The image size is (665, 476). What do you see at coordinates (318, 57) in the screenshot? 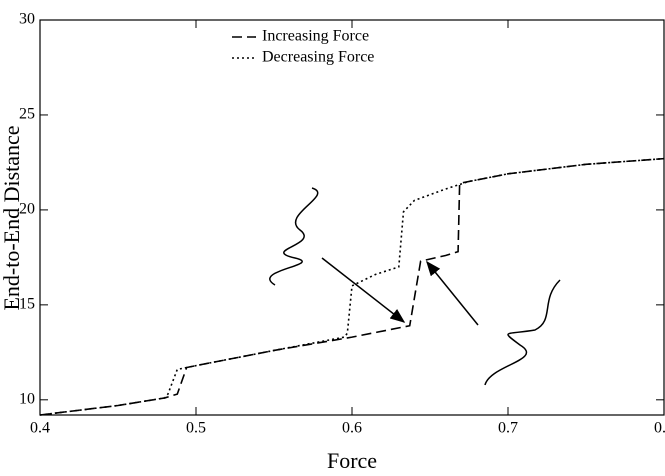
I see `legend-label: Decreasing Force` at bounding box center [318, 57].